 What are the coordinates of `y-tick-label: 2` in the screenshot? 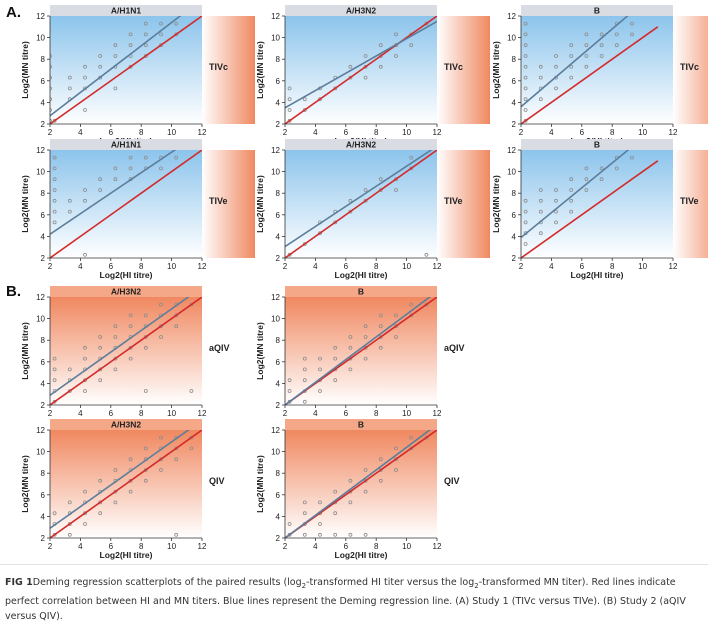 It's located at (514, 258).